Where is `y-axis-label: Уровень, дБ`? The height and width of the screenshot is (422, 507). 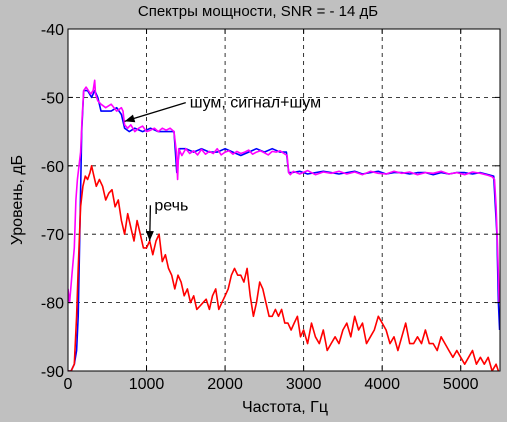
y-axis-label: Уровень, дБ is located at coordinates (17, 200).